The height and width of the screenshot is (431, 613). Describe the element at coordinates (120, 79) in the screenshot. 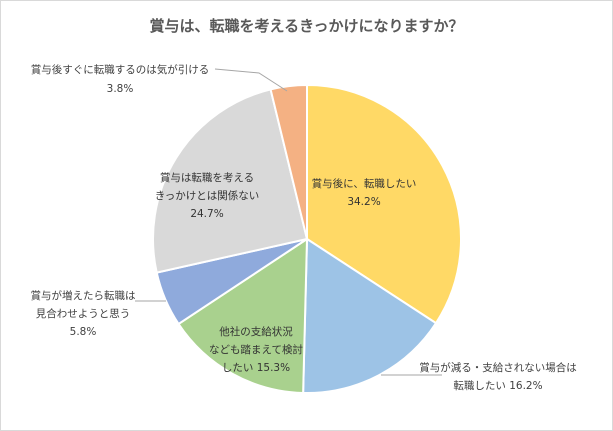

I see `slice-label-5: 賞与後すぐに転職するのは気が引ける 3.8%` at that location.